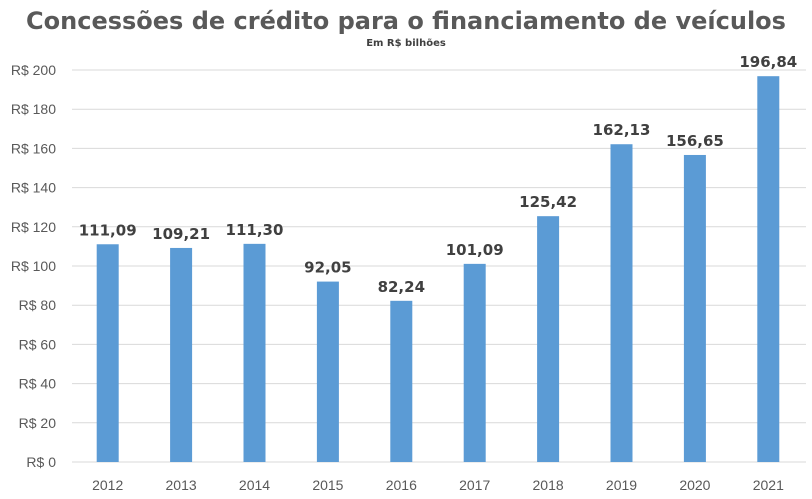 Image resolution: width=812 pixels, height=499 pixels. I want to click on data-label: 101,09, so click(475, 250).